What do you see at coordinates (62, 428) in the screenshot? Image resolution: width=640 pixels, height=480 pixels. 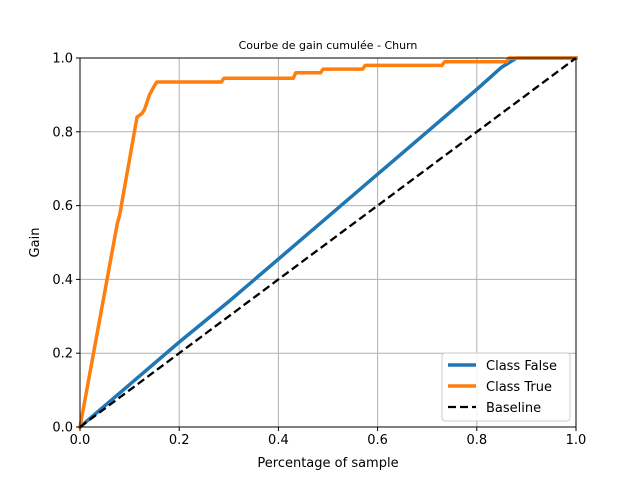 I see `y-tick-label: 0.0` at bounding box center [62, 428].